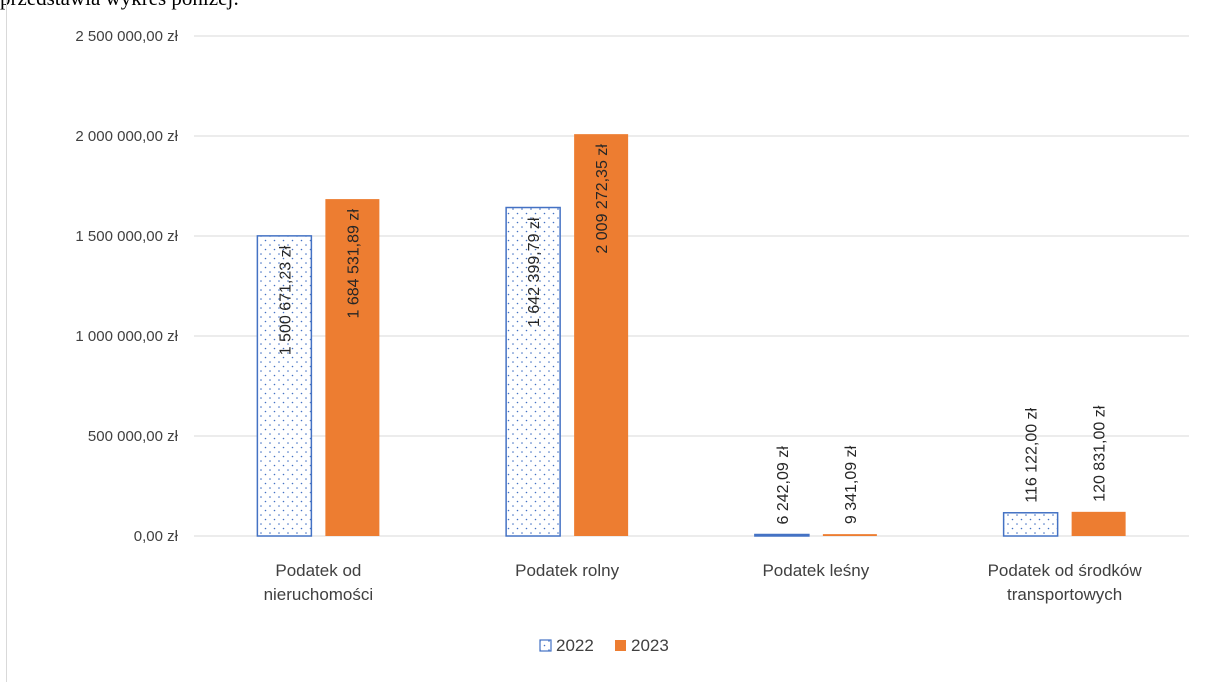 This screenshot has height=682, width=1215. I want to click on legend-swatch-2023, so click(620, 645).